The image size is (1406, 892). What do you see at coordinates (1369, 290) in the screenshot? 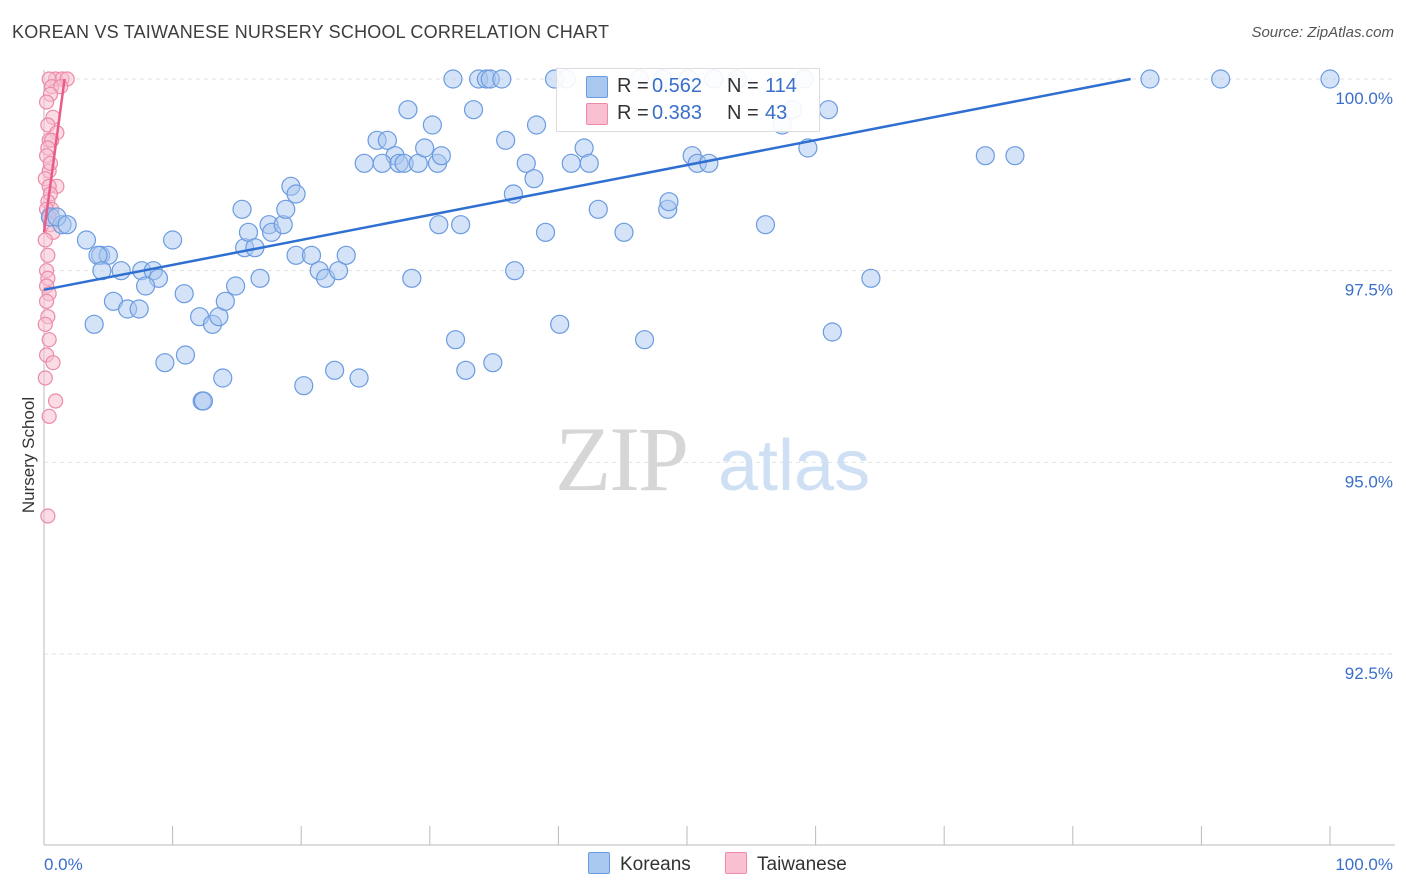
I see `y-tick-label: 97.5%` at bounding box center [1369, 290].